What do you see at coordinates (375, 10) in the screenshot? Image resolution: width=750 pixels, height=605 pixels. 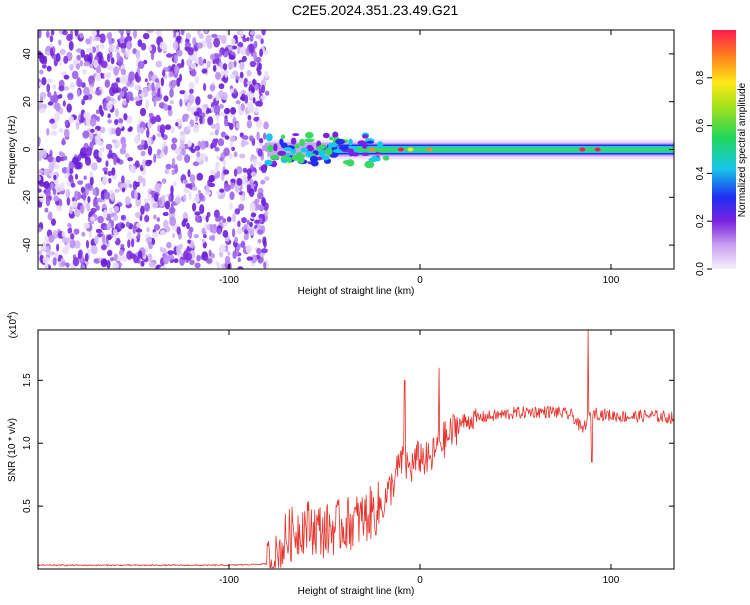 I see `chart-title: C2E5.2024.351.23.49.G21` at bounding box center [375, 10].